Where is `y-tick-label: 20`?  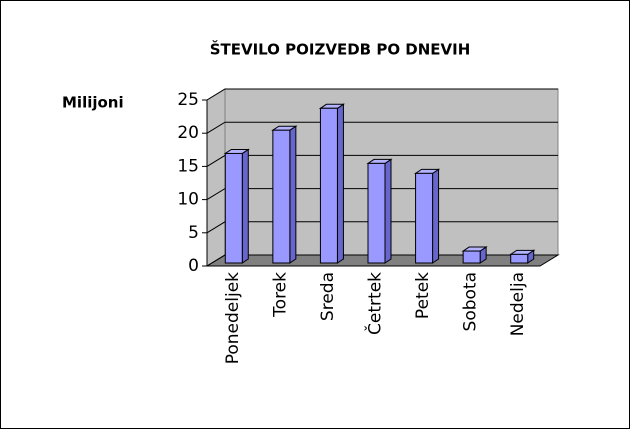 y-tick-label: 20 is located at coordinates (188, 133).